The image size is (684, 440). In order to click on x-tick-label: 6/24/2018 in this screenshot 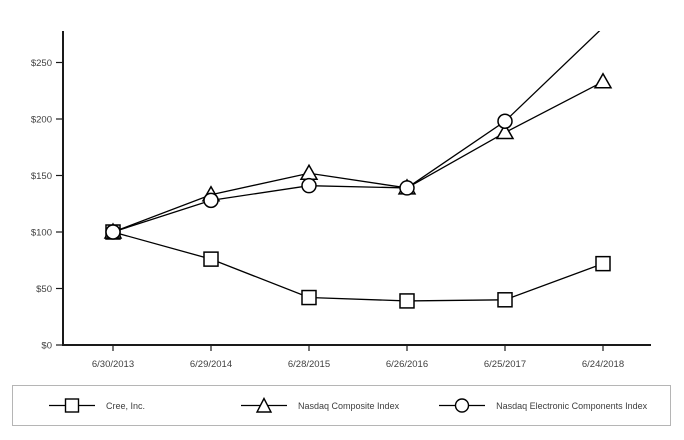, I will do `click(603, 364)`.